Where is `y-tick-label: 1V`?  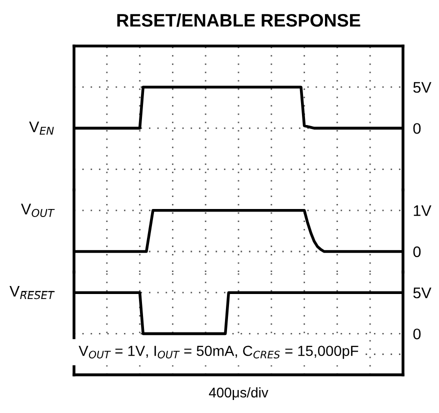
y-tick-label: 1V is located at coordinates (423, 210).